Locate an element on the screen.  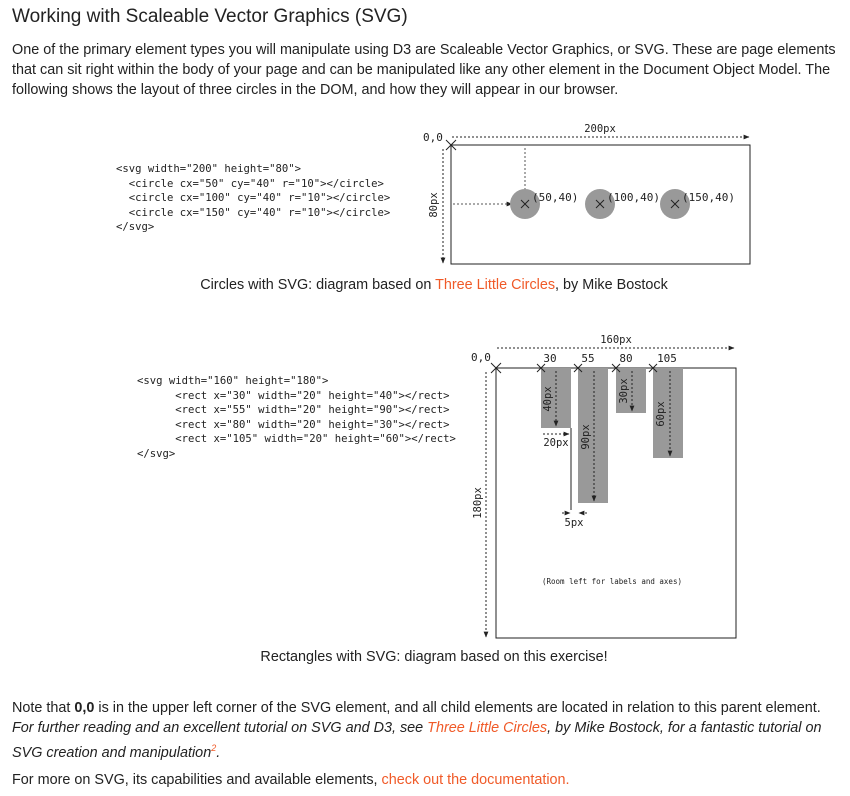
width-label: 200px is located at coordinates (600, 129).